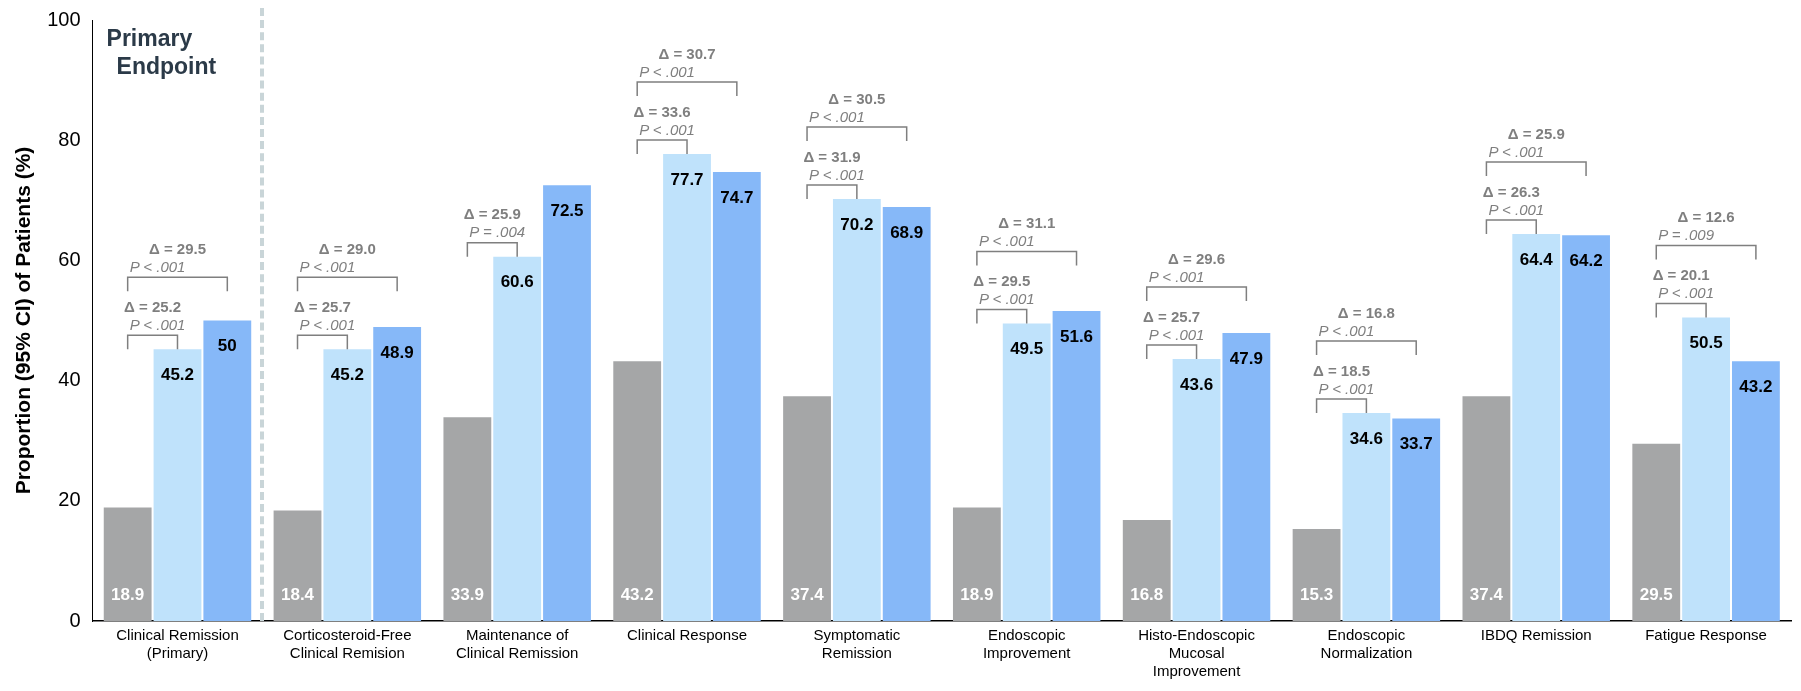 Image resolution: width=1801 pixels, height=691 pixels. What do you see at coordinates (847, 107) in the screenshot?
I see `annotation: Δ = 30.5 P < .001` at bounding box center [847, 107].